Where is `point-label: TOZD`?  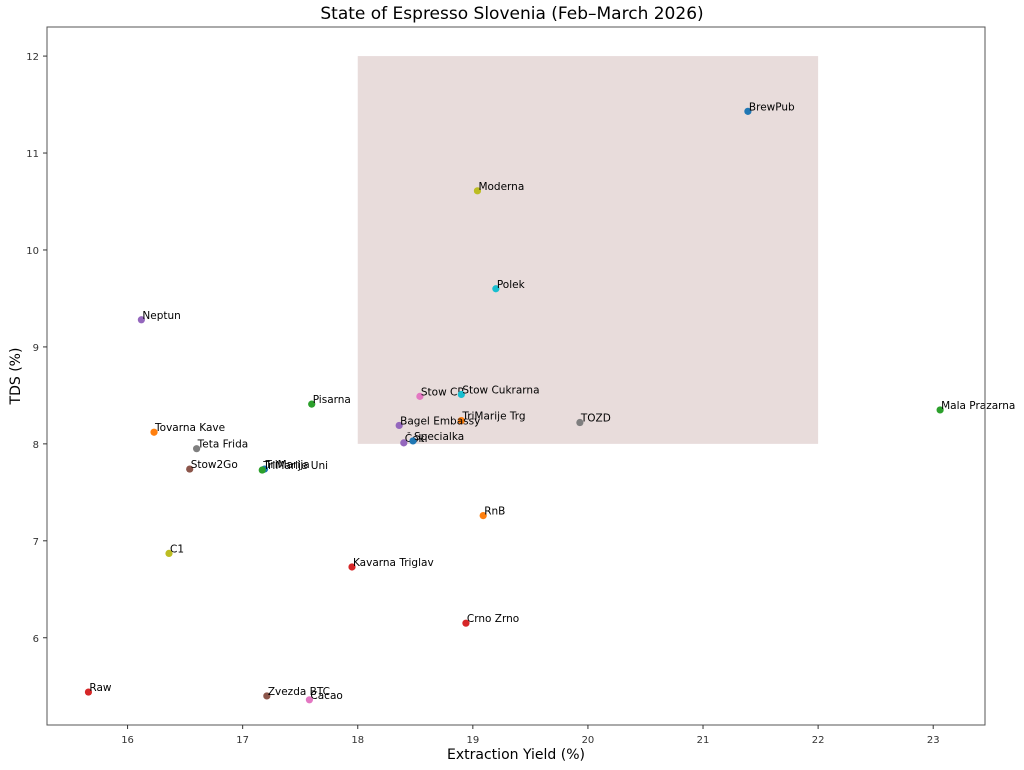 point-label: TOZD is located at coordinates (595, 419).